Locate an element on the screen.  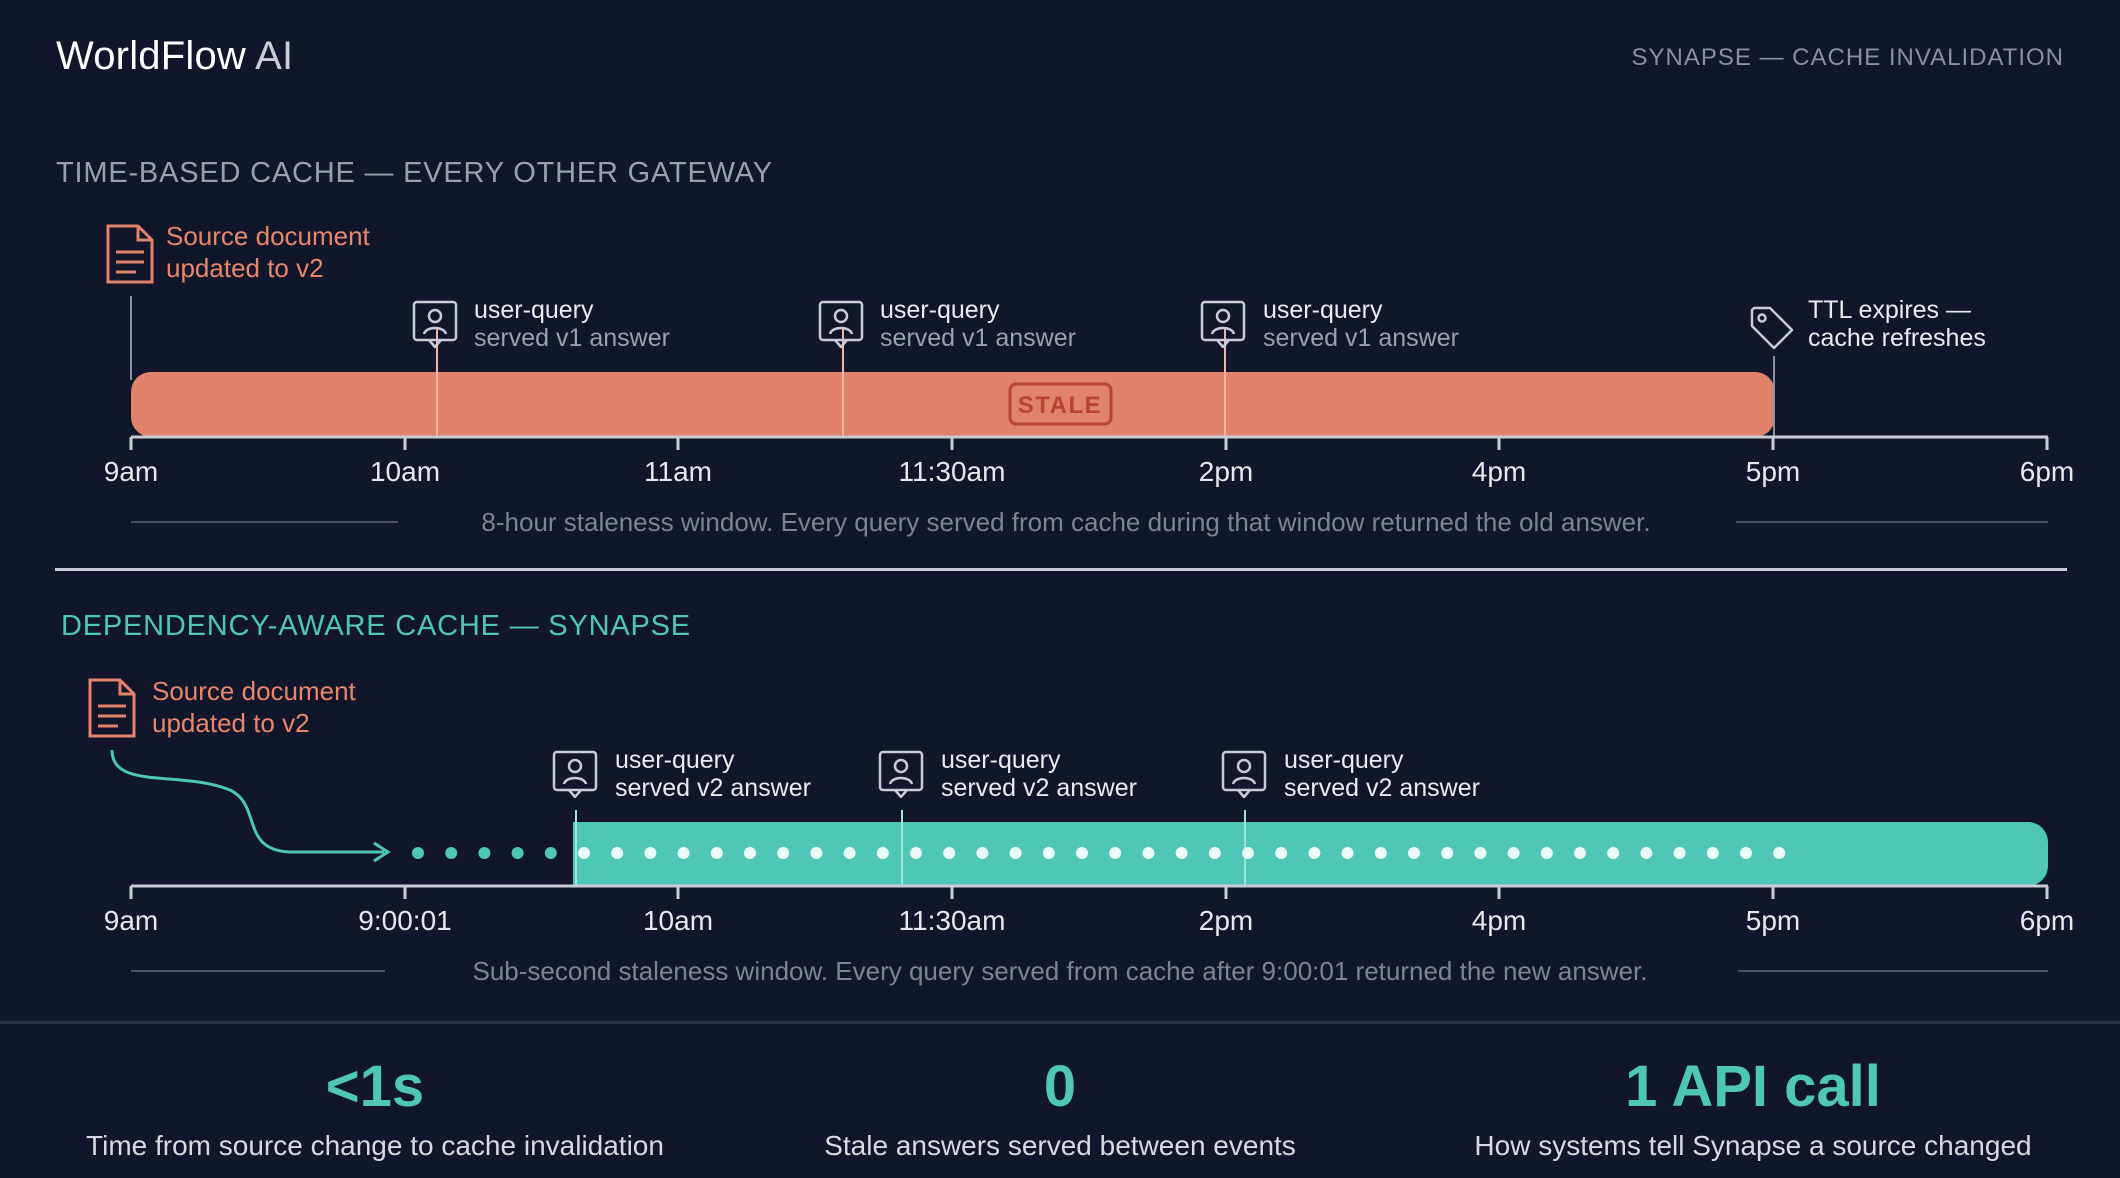
dependency-aware-section-title: DEPENDENCY-AWARE CACHE — SYNAPSE is located at coordinates (376, 626).